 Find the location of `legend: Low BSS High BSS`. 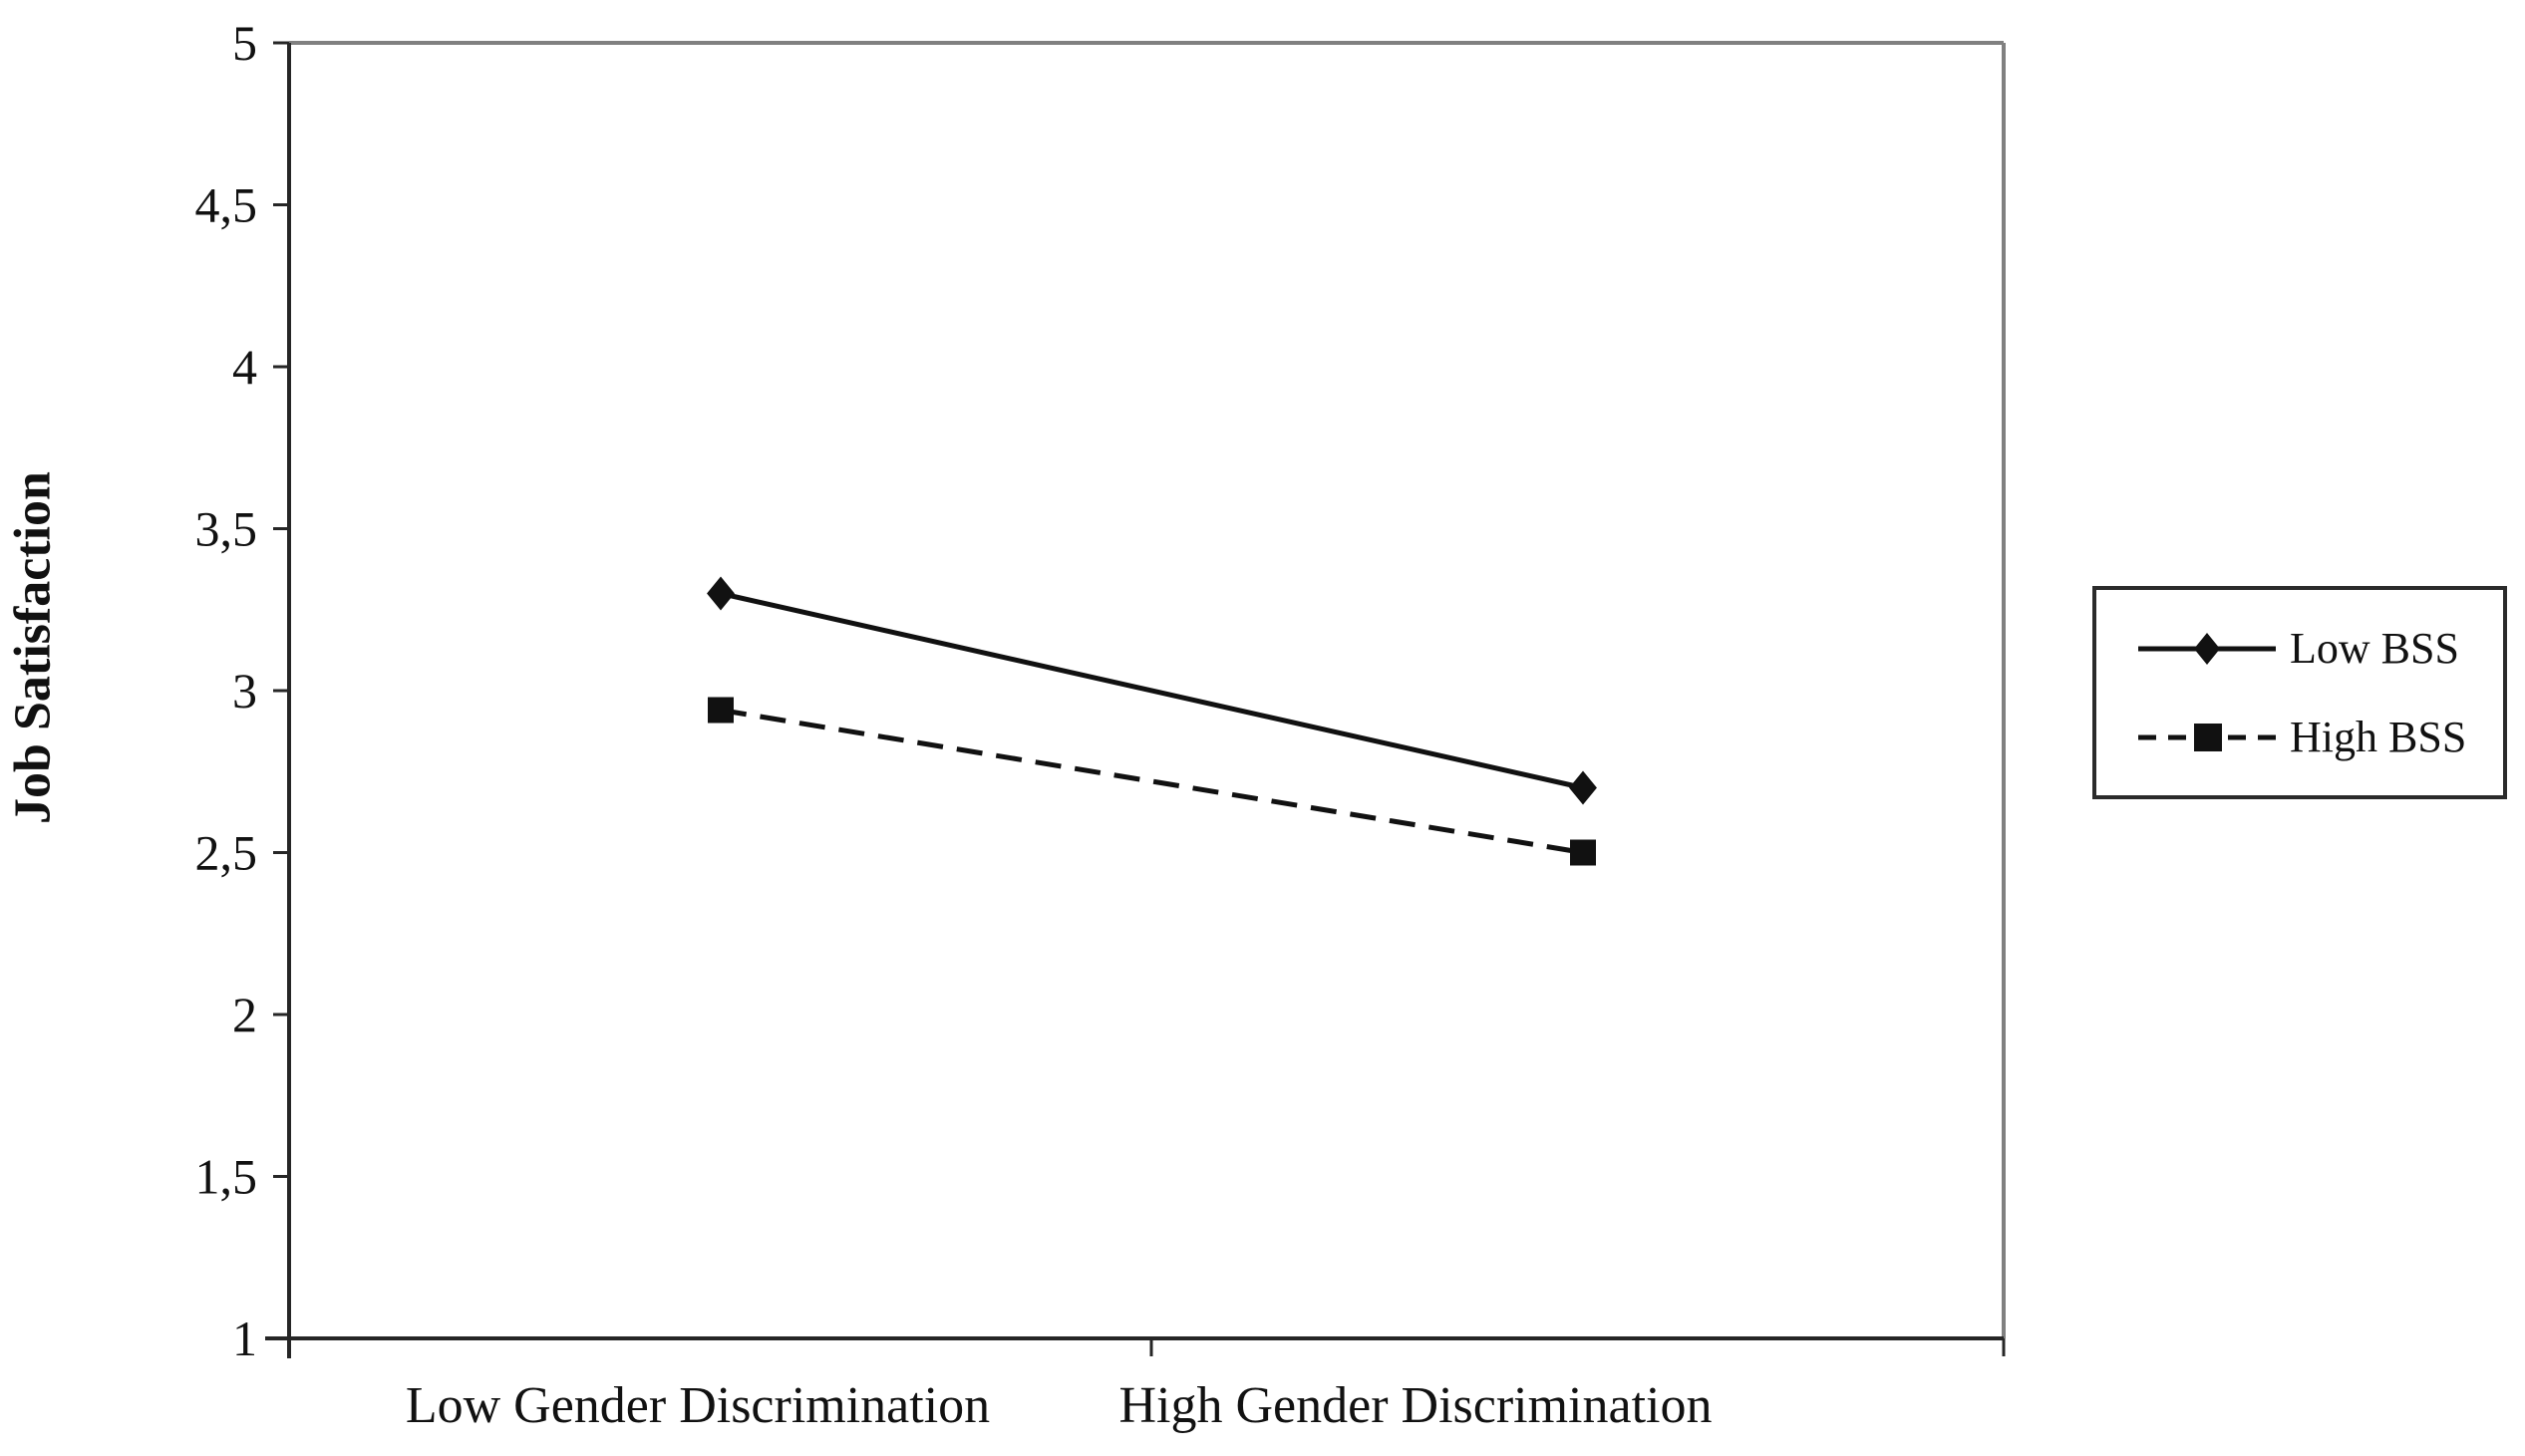

legend: Low BSS High BSS is located at coordinates (2299, 692).